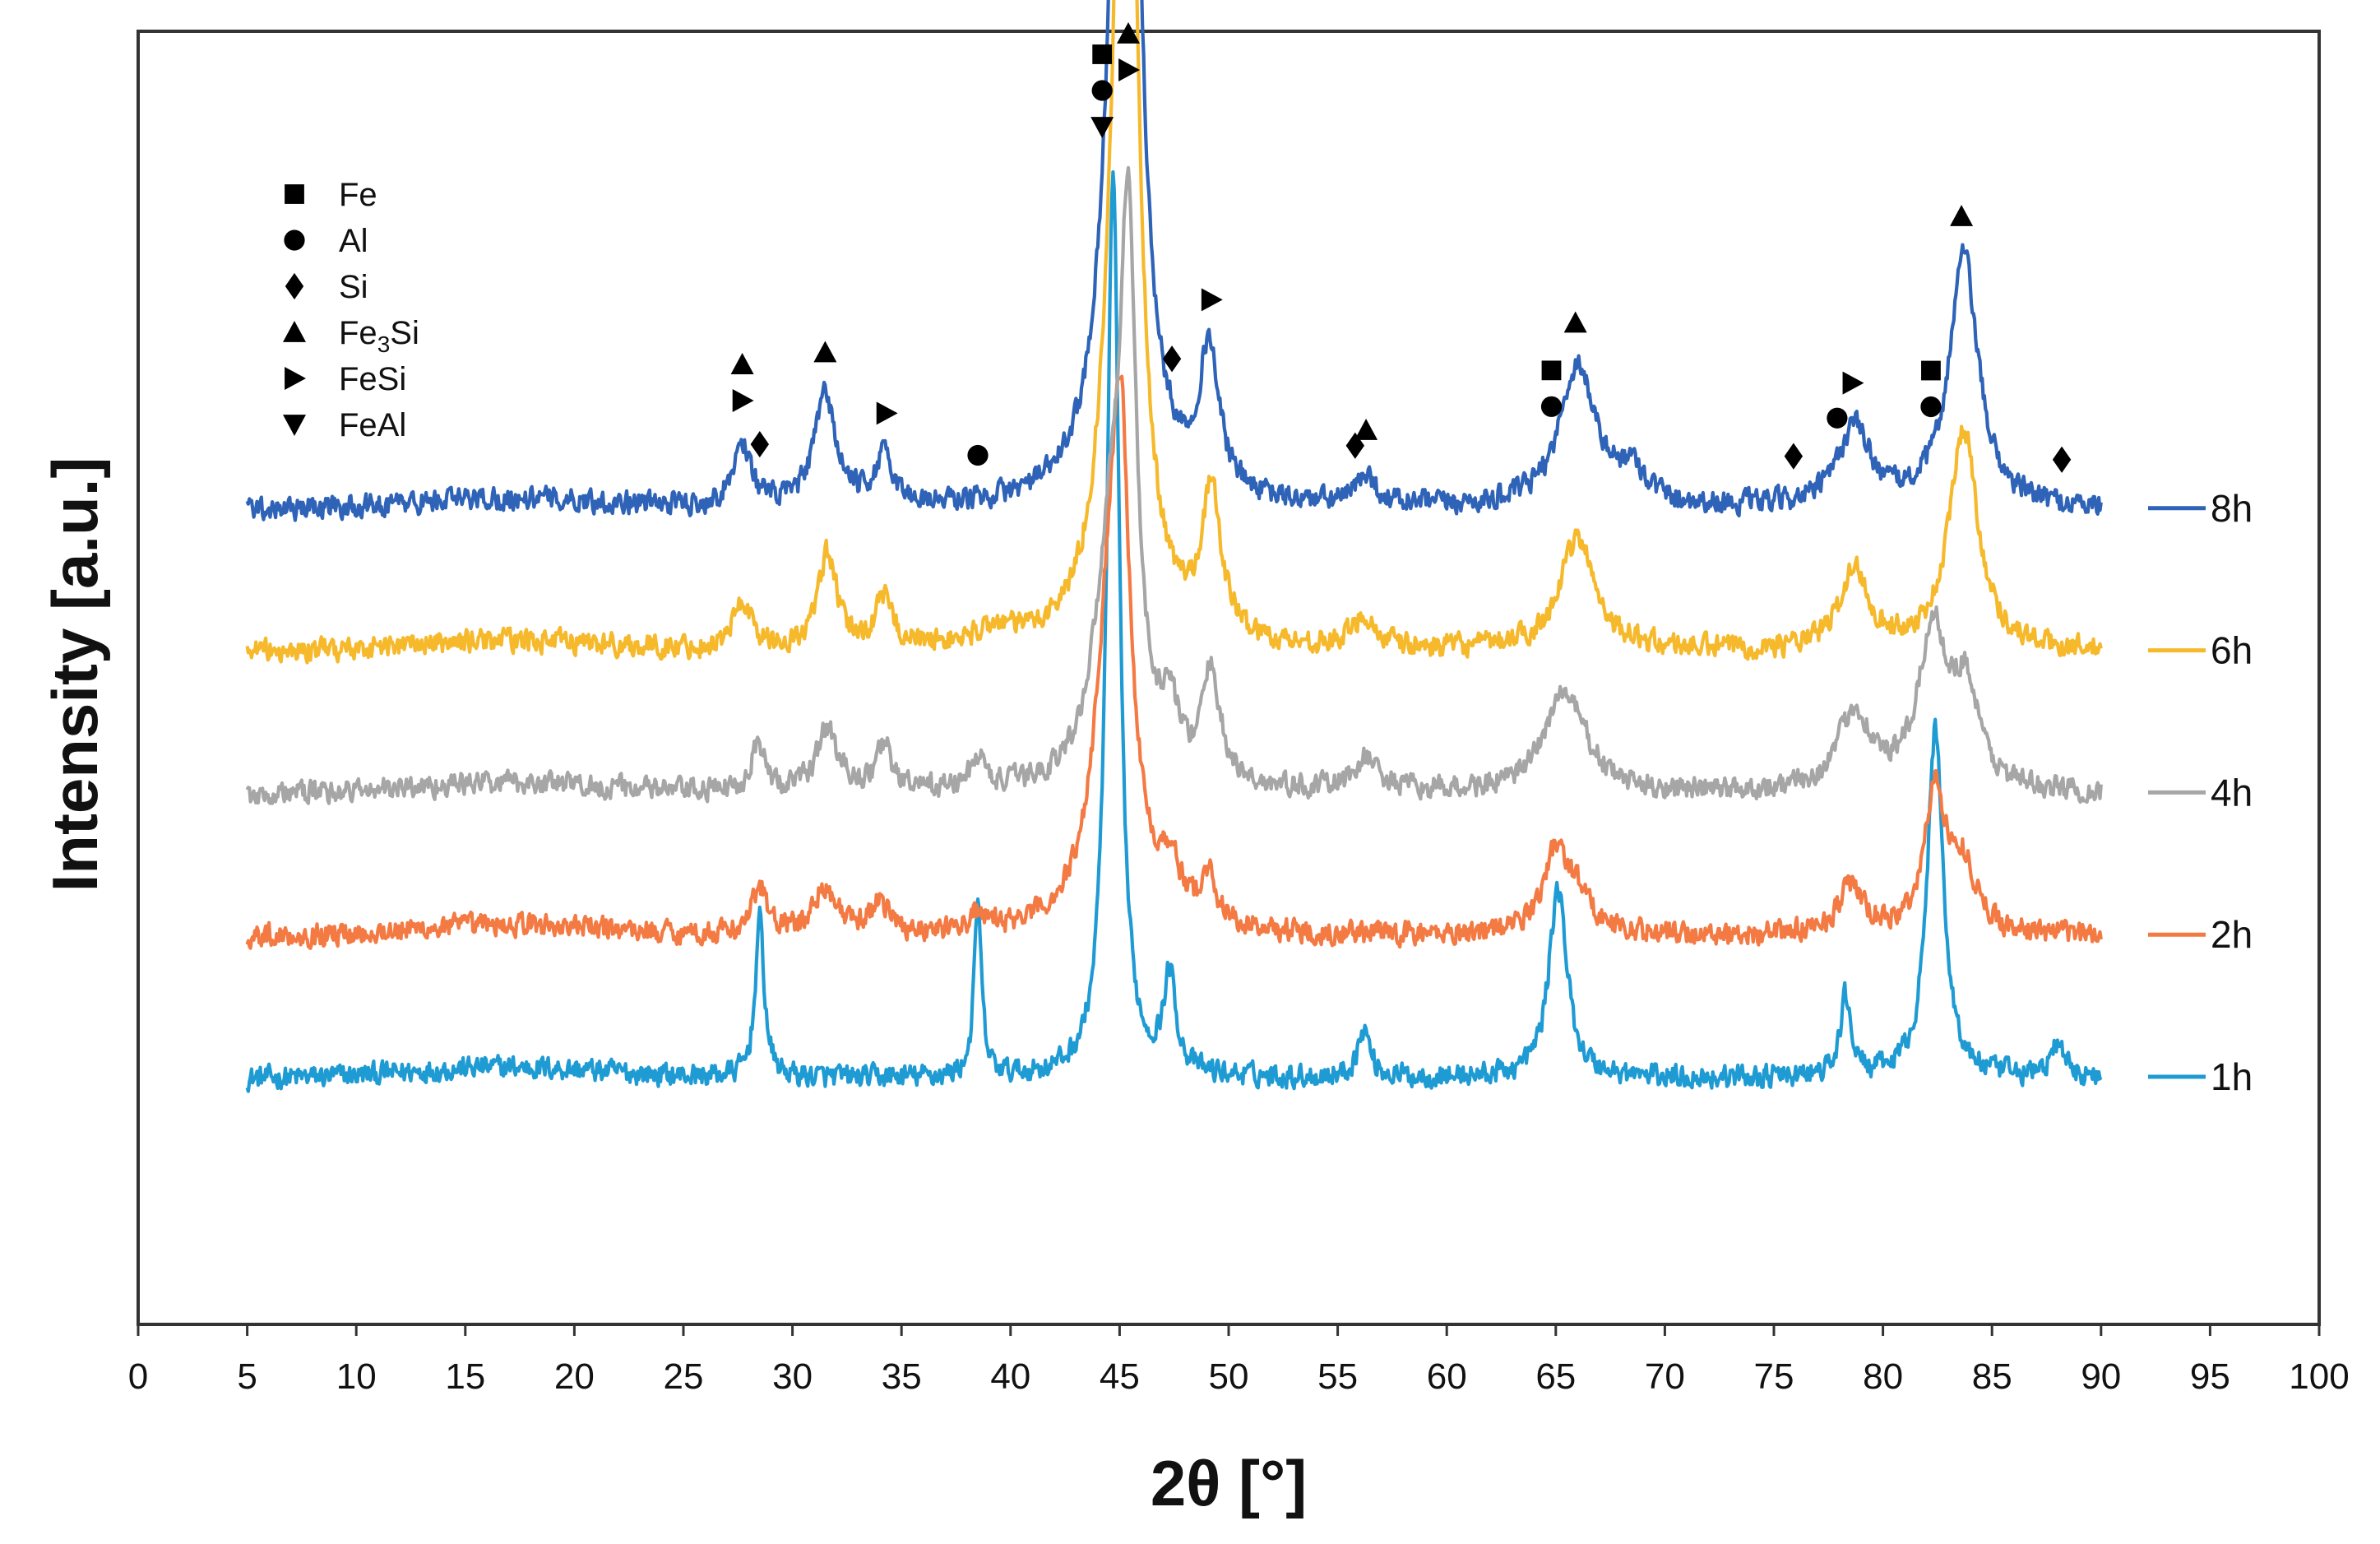  What do you see at coordinates (353, 287) in the screenshot?
I see `legend-label: Si` at bounding box center [353, 287].